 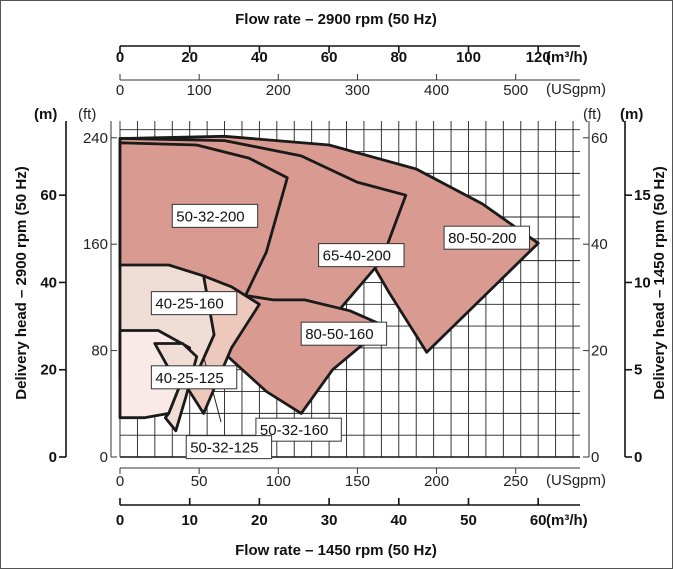 What do you see at coordinates (642, 195) in the screenshot?
I see `right-m-tick-label: 15` at bounding box center [642, 195].